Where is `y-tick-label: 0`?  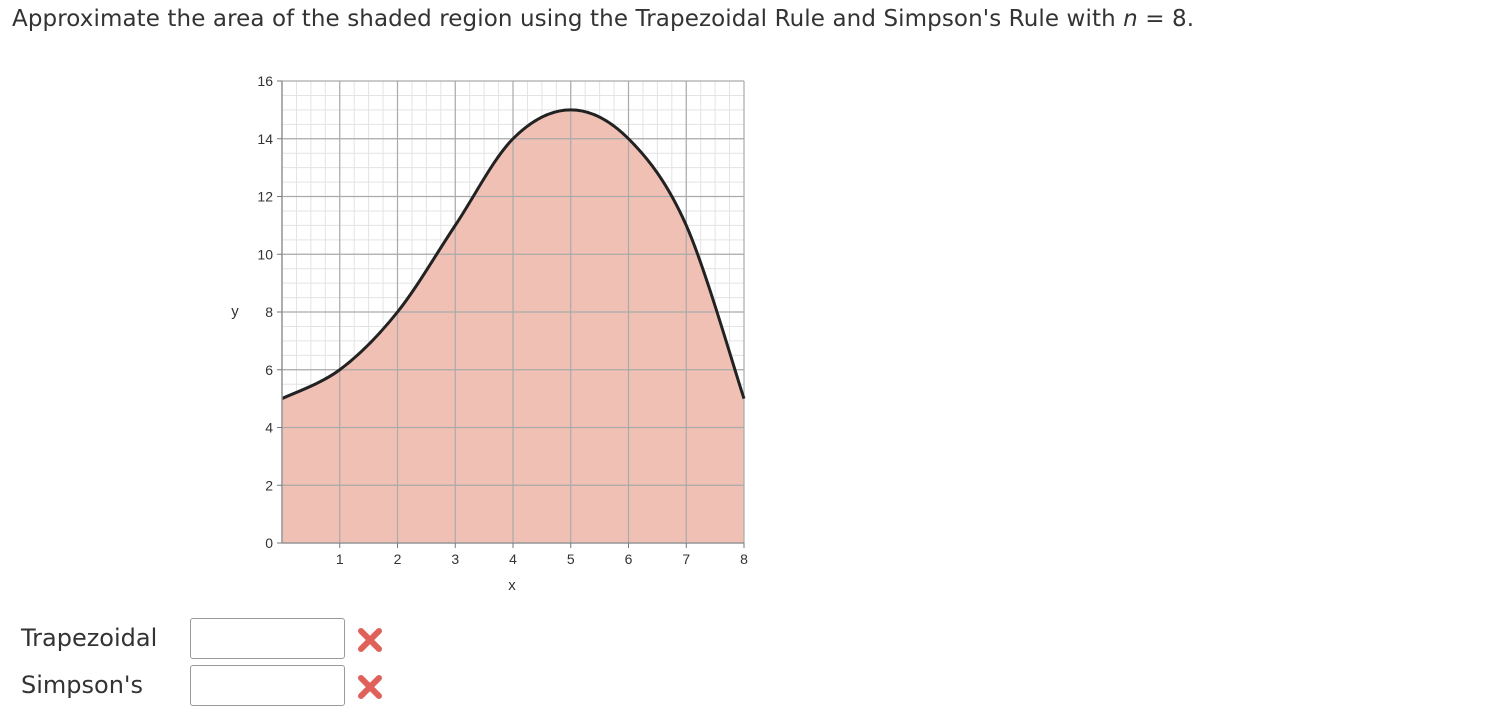 y-tick-label: 0 is located at coordinates (269, 543).